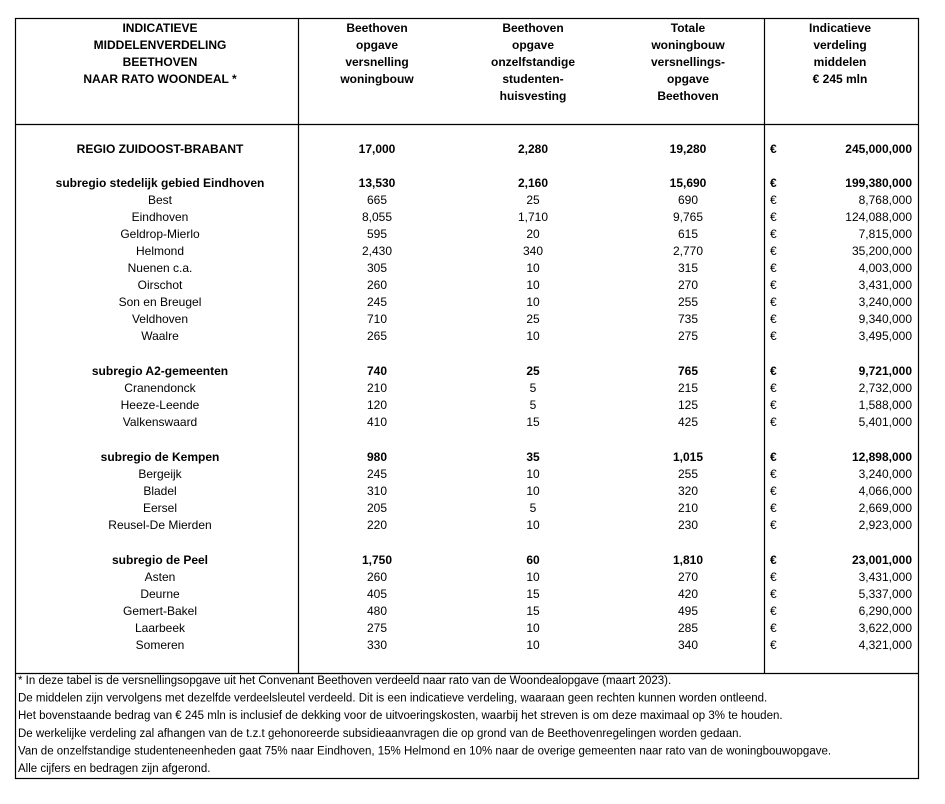  I want to click on cell-value: 275, so click(377, 628).